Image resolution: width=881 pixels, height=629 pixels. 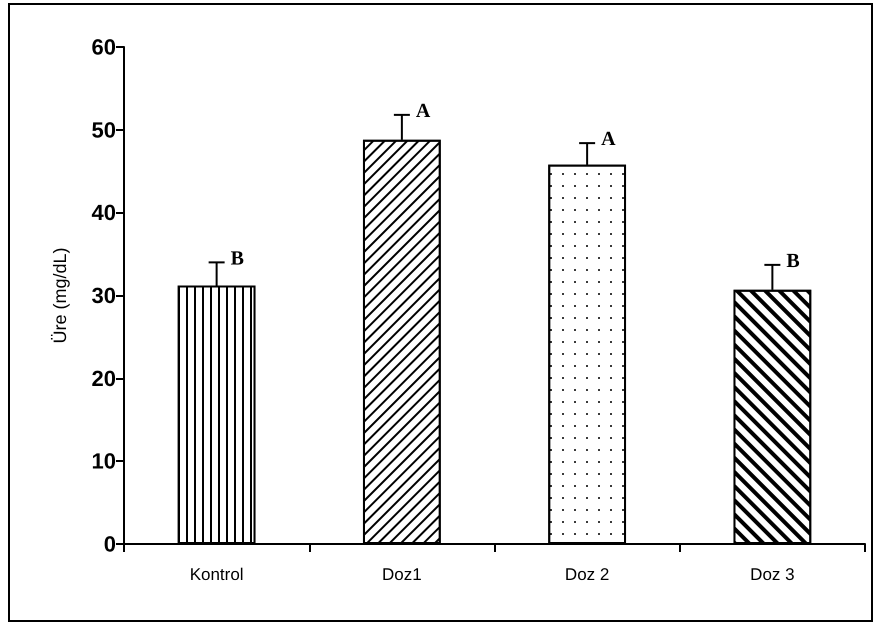 What do you see at coordinates (587, 574) in the screenshot?
I see `x-tick-label: Doz 2` at bounding box center [587, 574].